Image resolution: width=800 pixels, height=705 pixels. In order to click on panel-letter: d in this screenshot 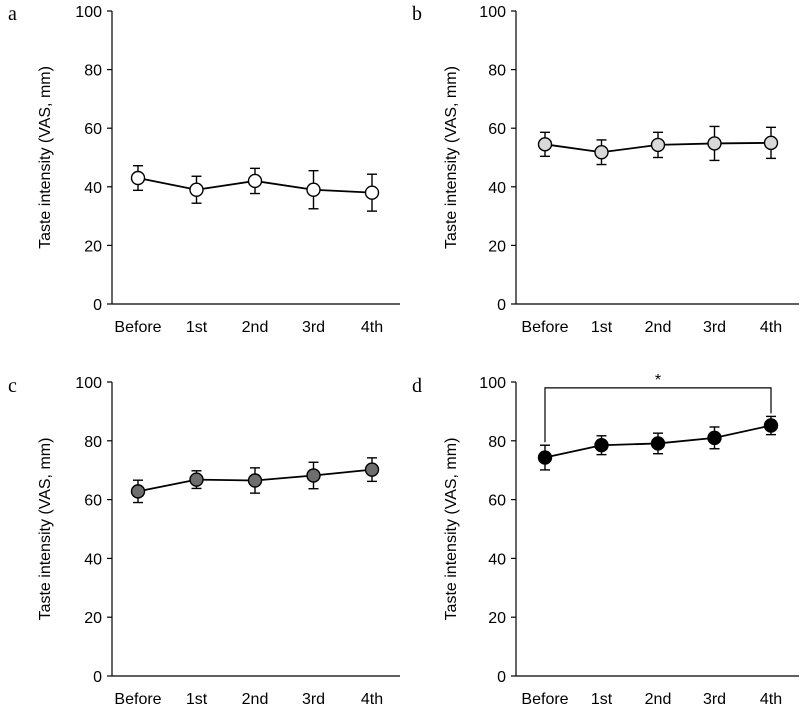, I will do `click(417, 386)`.